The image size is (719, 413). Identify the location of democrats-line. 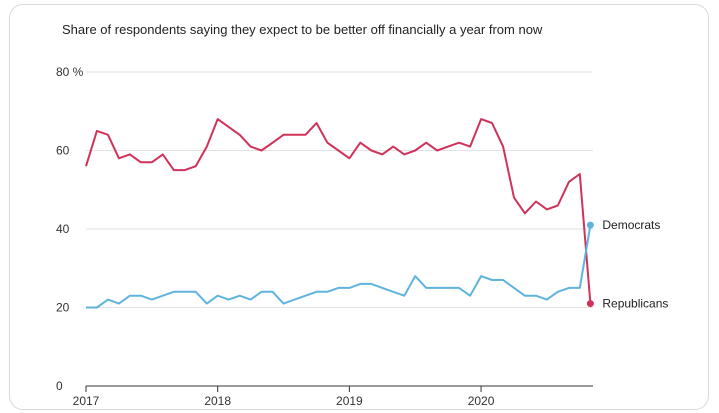
(339, 266).